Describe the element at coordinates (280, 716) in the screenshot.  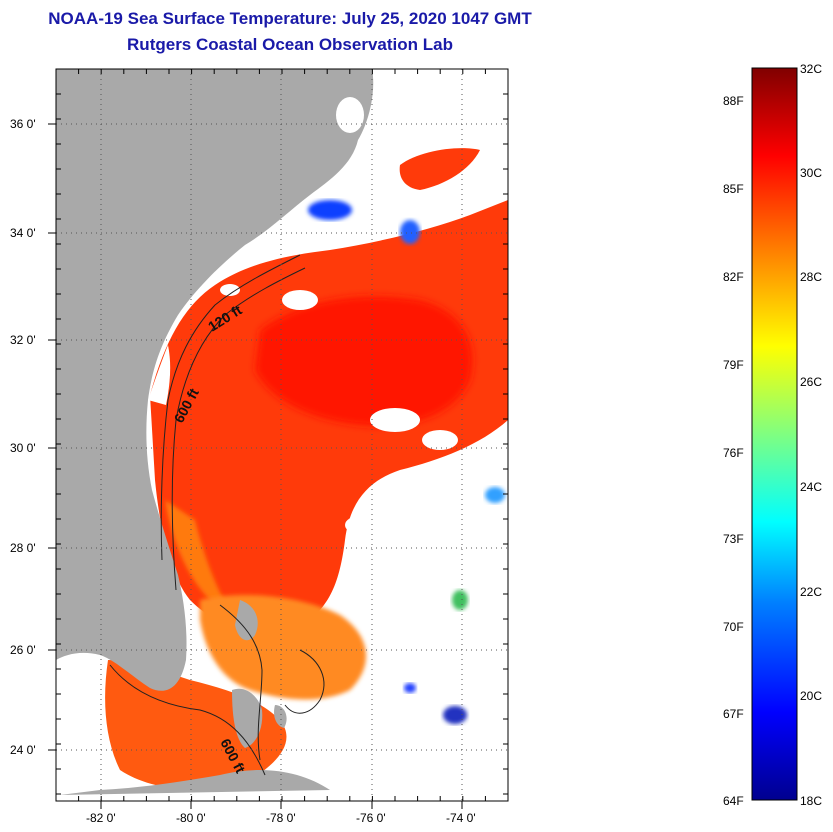
I see `bahama-island-a` at that location.